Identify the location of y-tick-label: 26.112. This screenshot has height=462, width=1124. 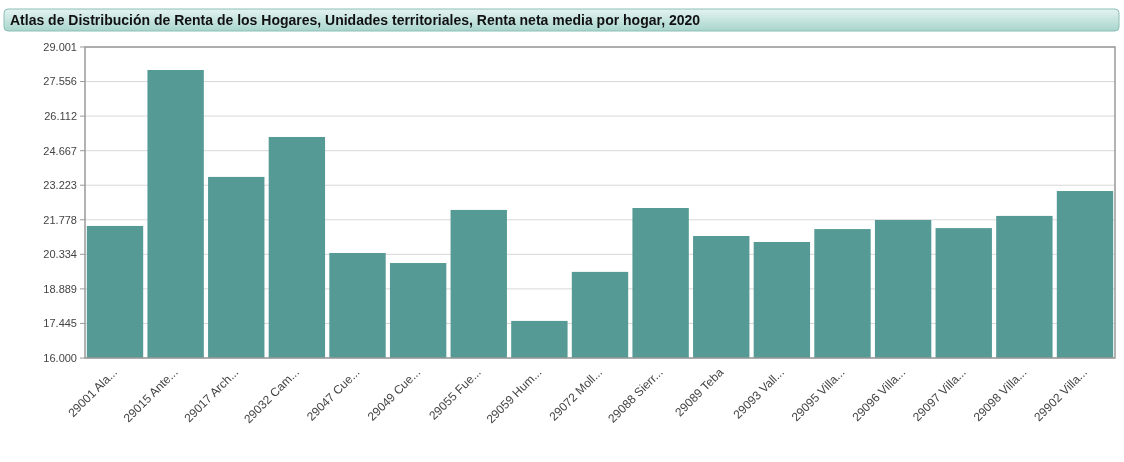
(60, 115).